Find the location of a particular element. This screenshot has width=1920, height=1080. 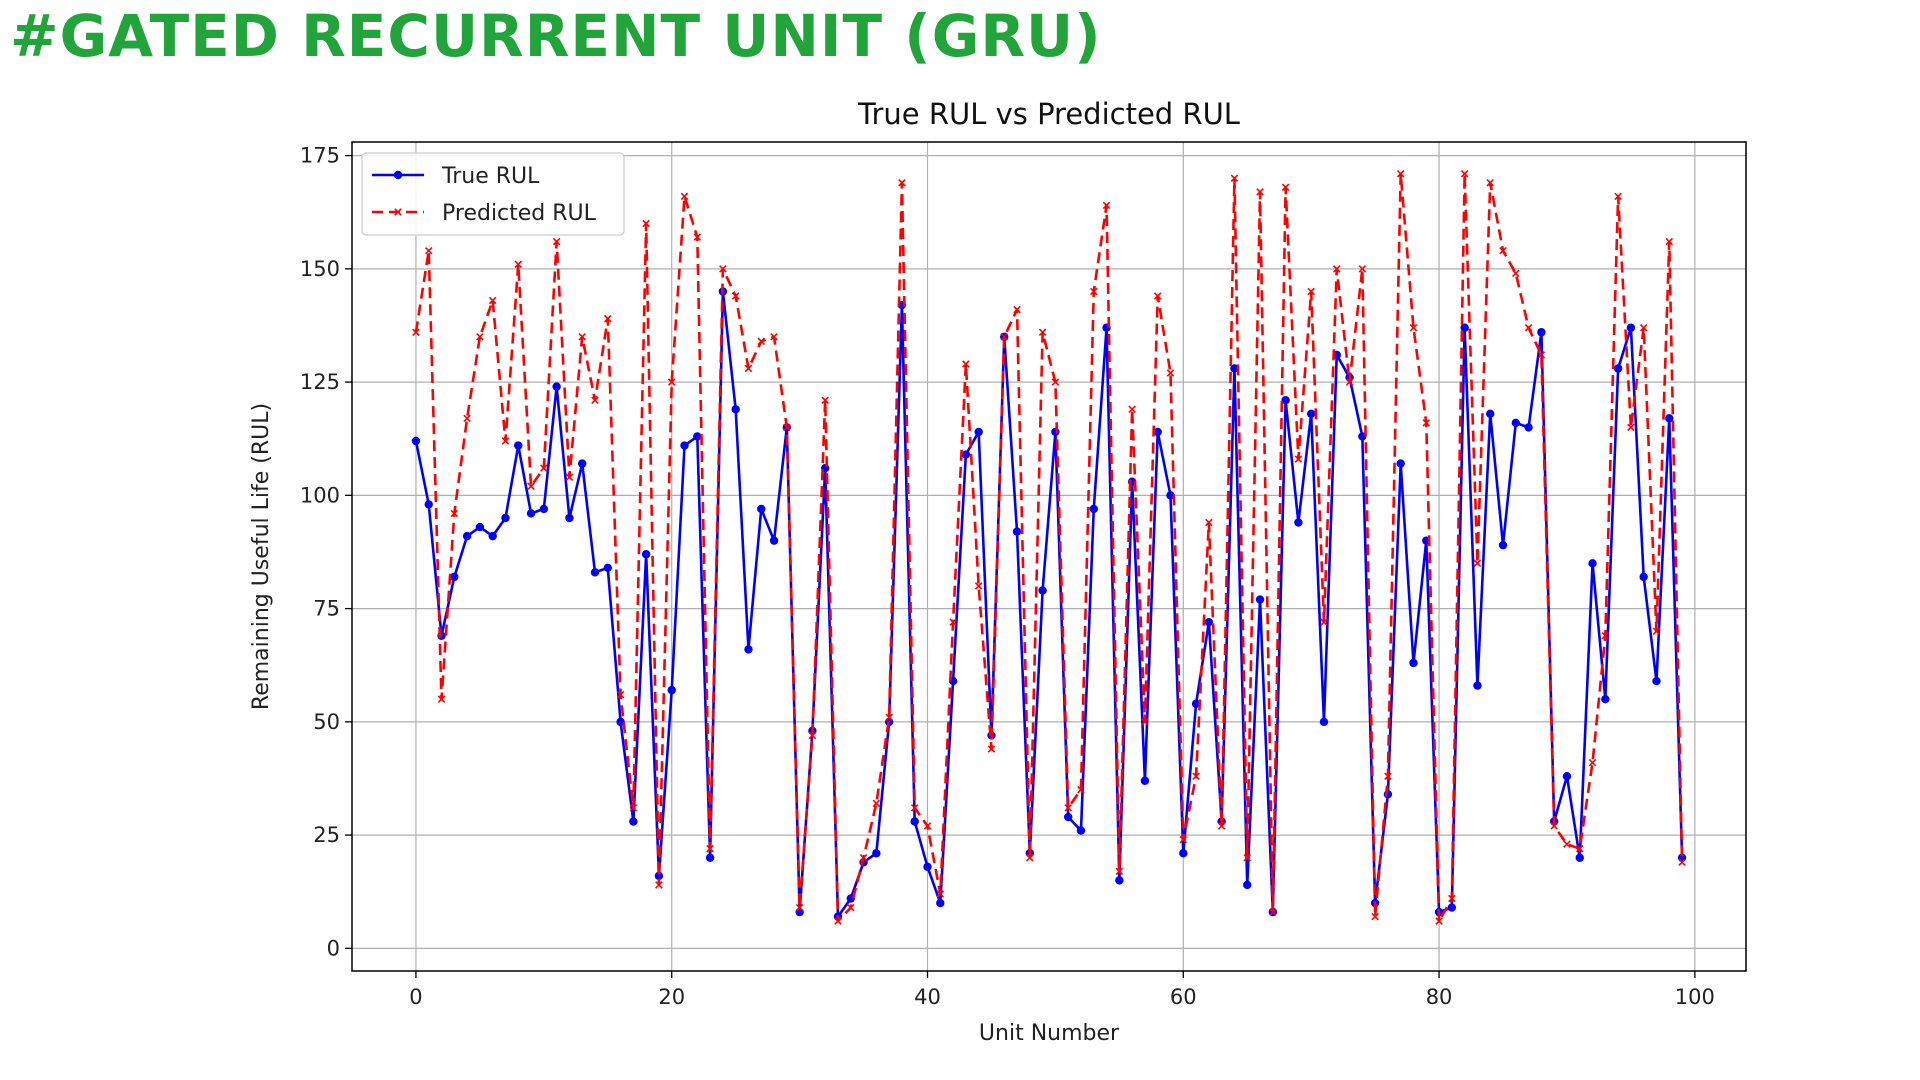

y-tick-label: 0 is located at coordinates (333, 948).